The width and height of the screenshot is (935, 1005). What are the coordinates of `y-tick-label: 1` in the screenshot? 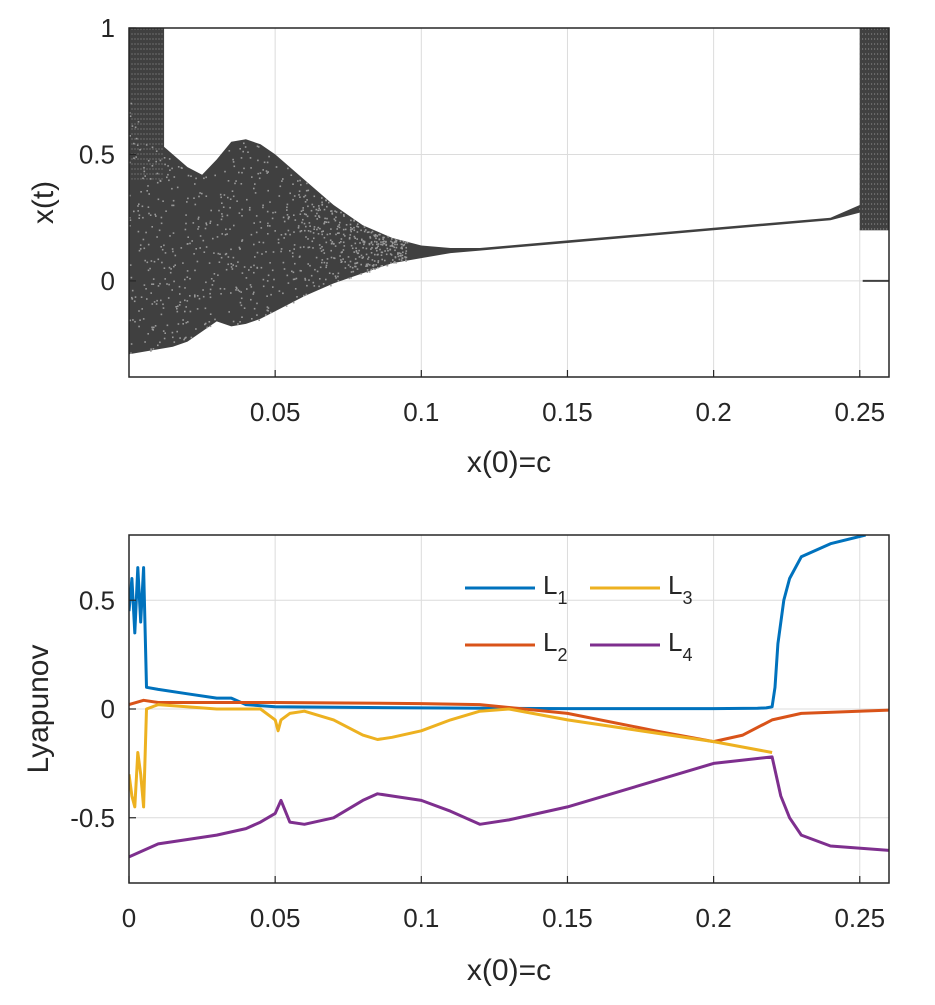 It's located at (108, 28).